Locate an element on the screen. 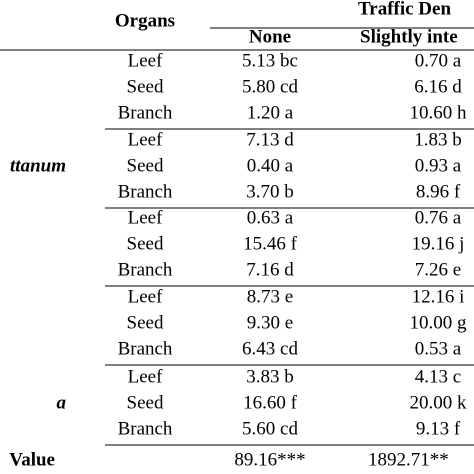  value-none: 16.60 f is located at coordinates (270, 402).